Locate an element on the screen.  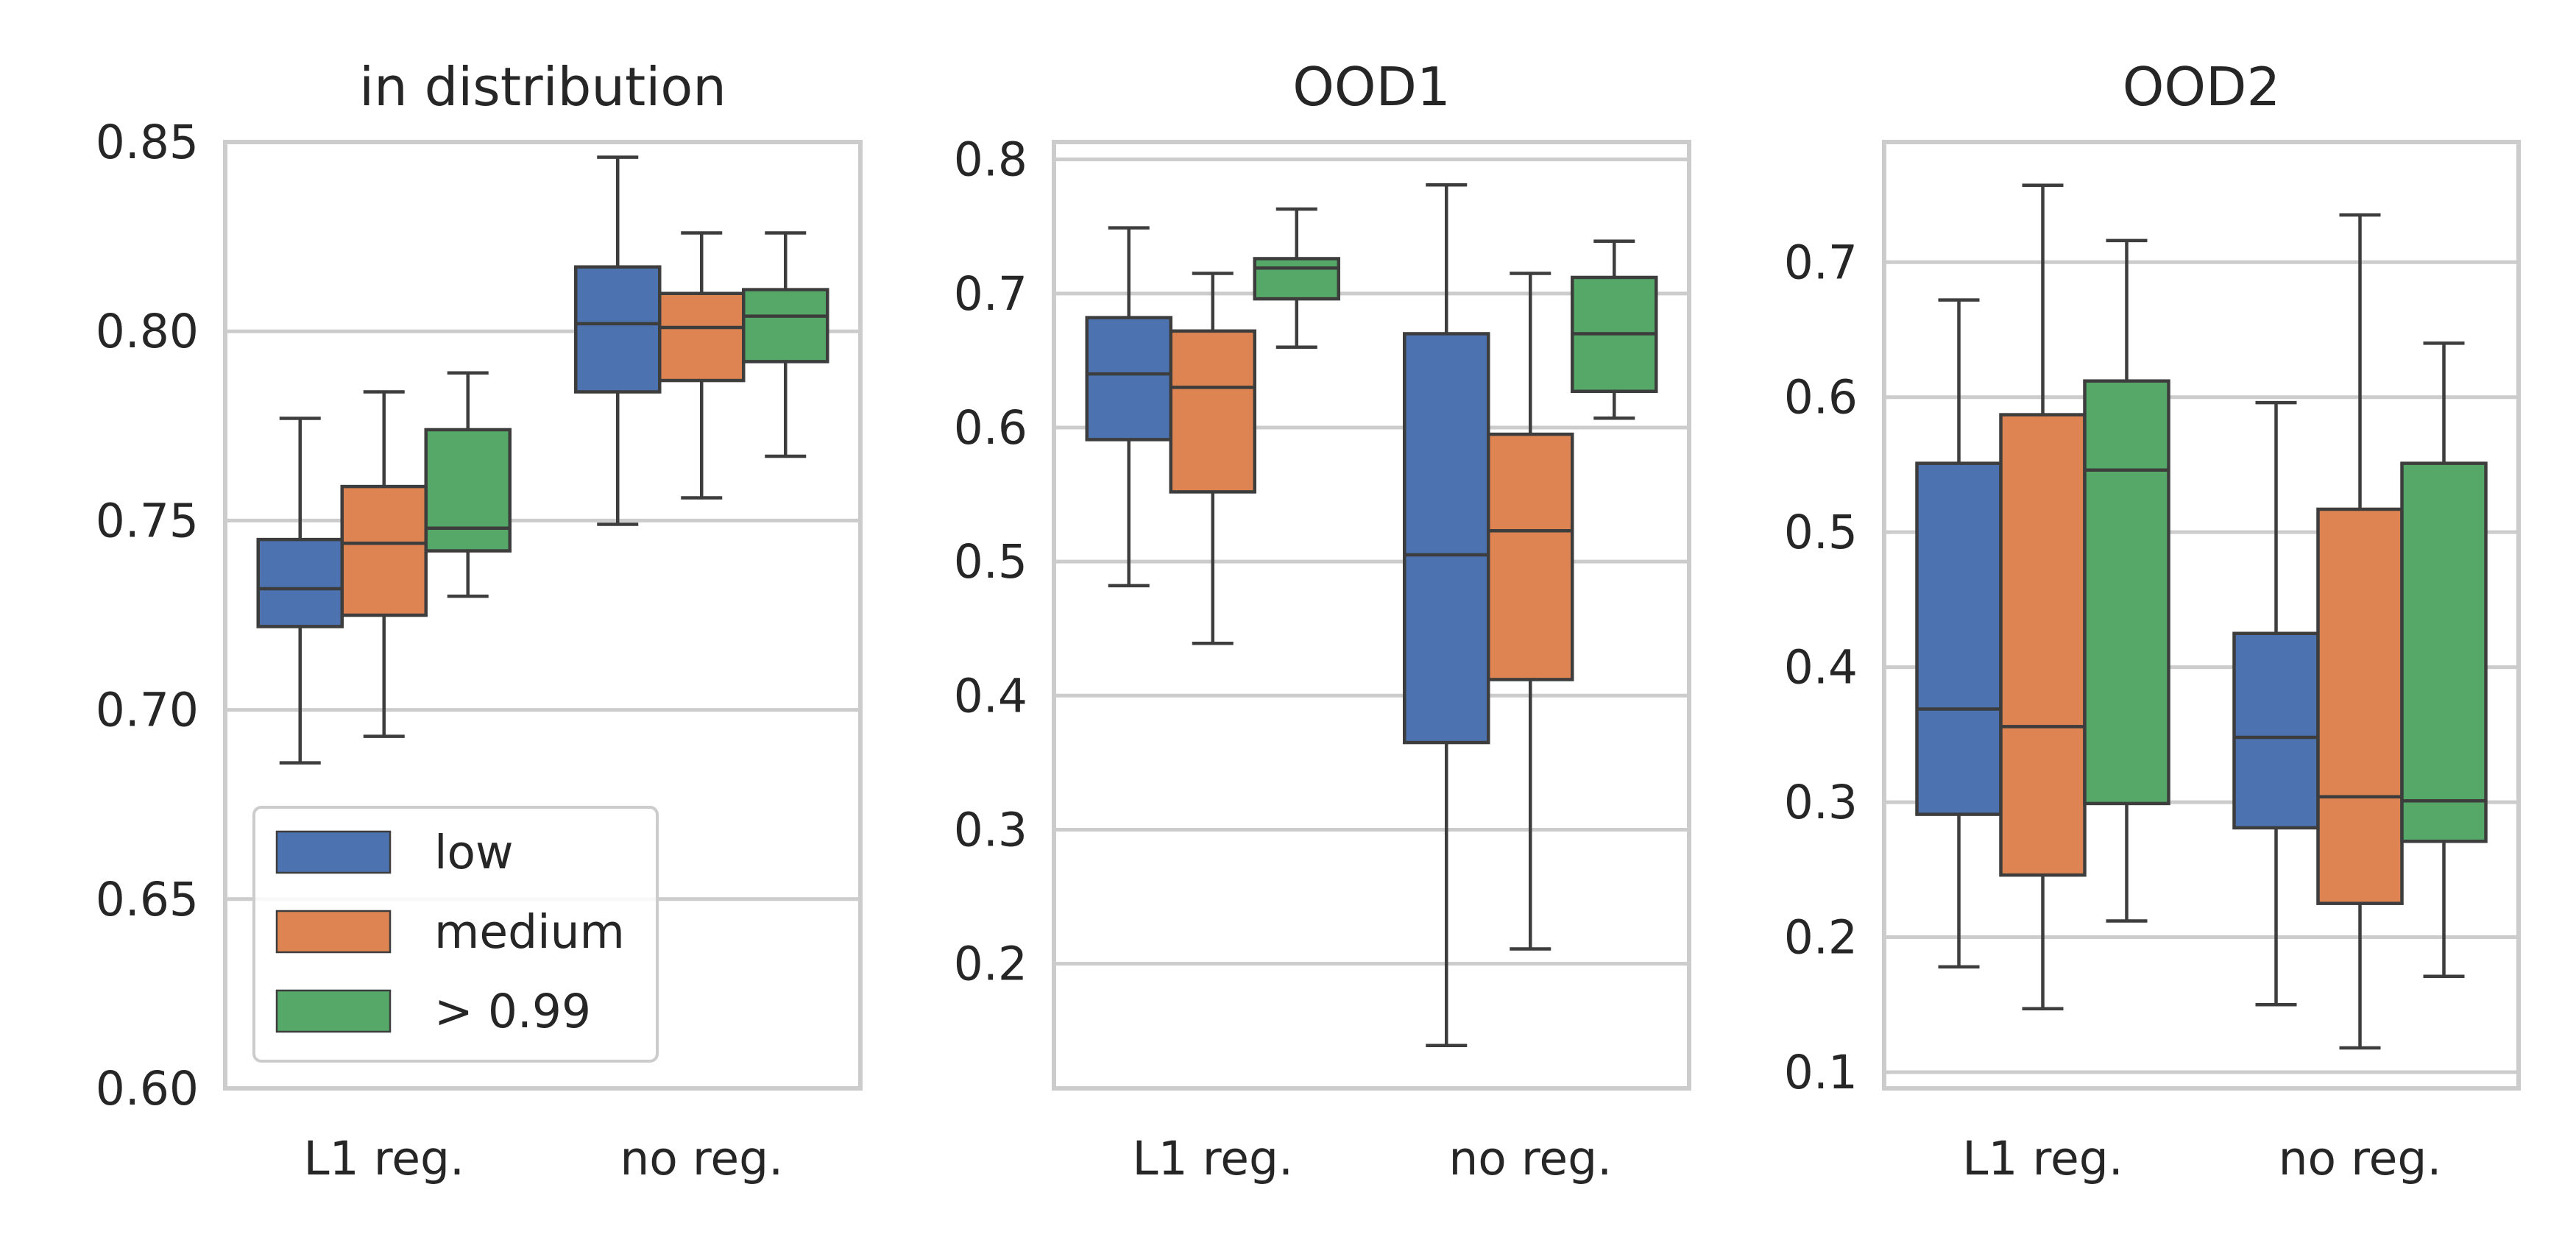
y-tick-label-0.80: 0.80 is located at coordinates (147, 331).